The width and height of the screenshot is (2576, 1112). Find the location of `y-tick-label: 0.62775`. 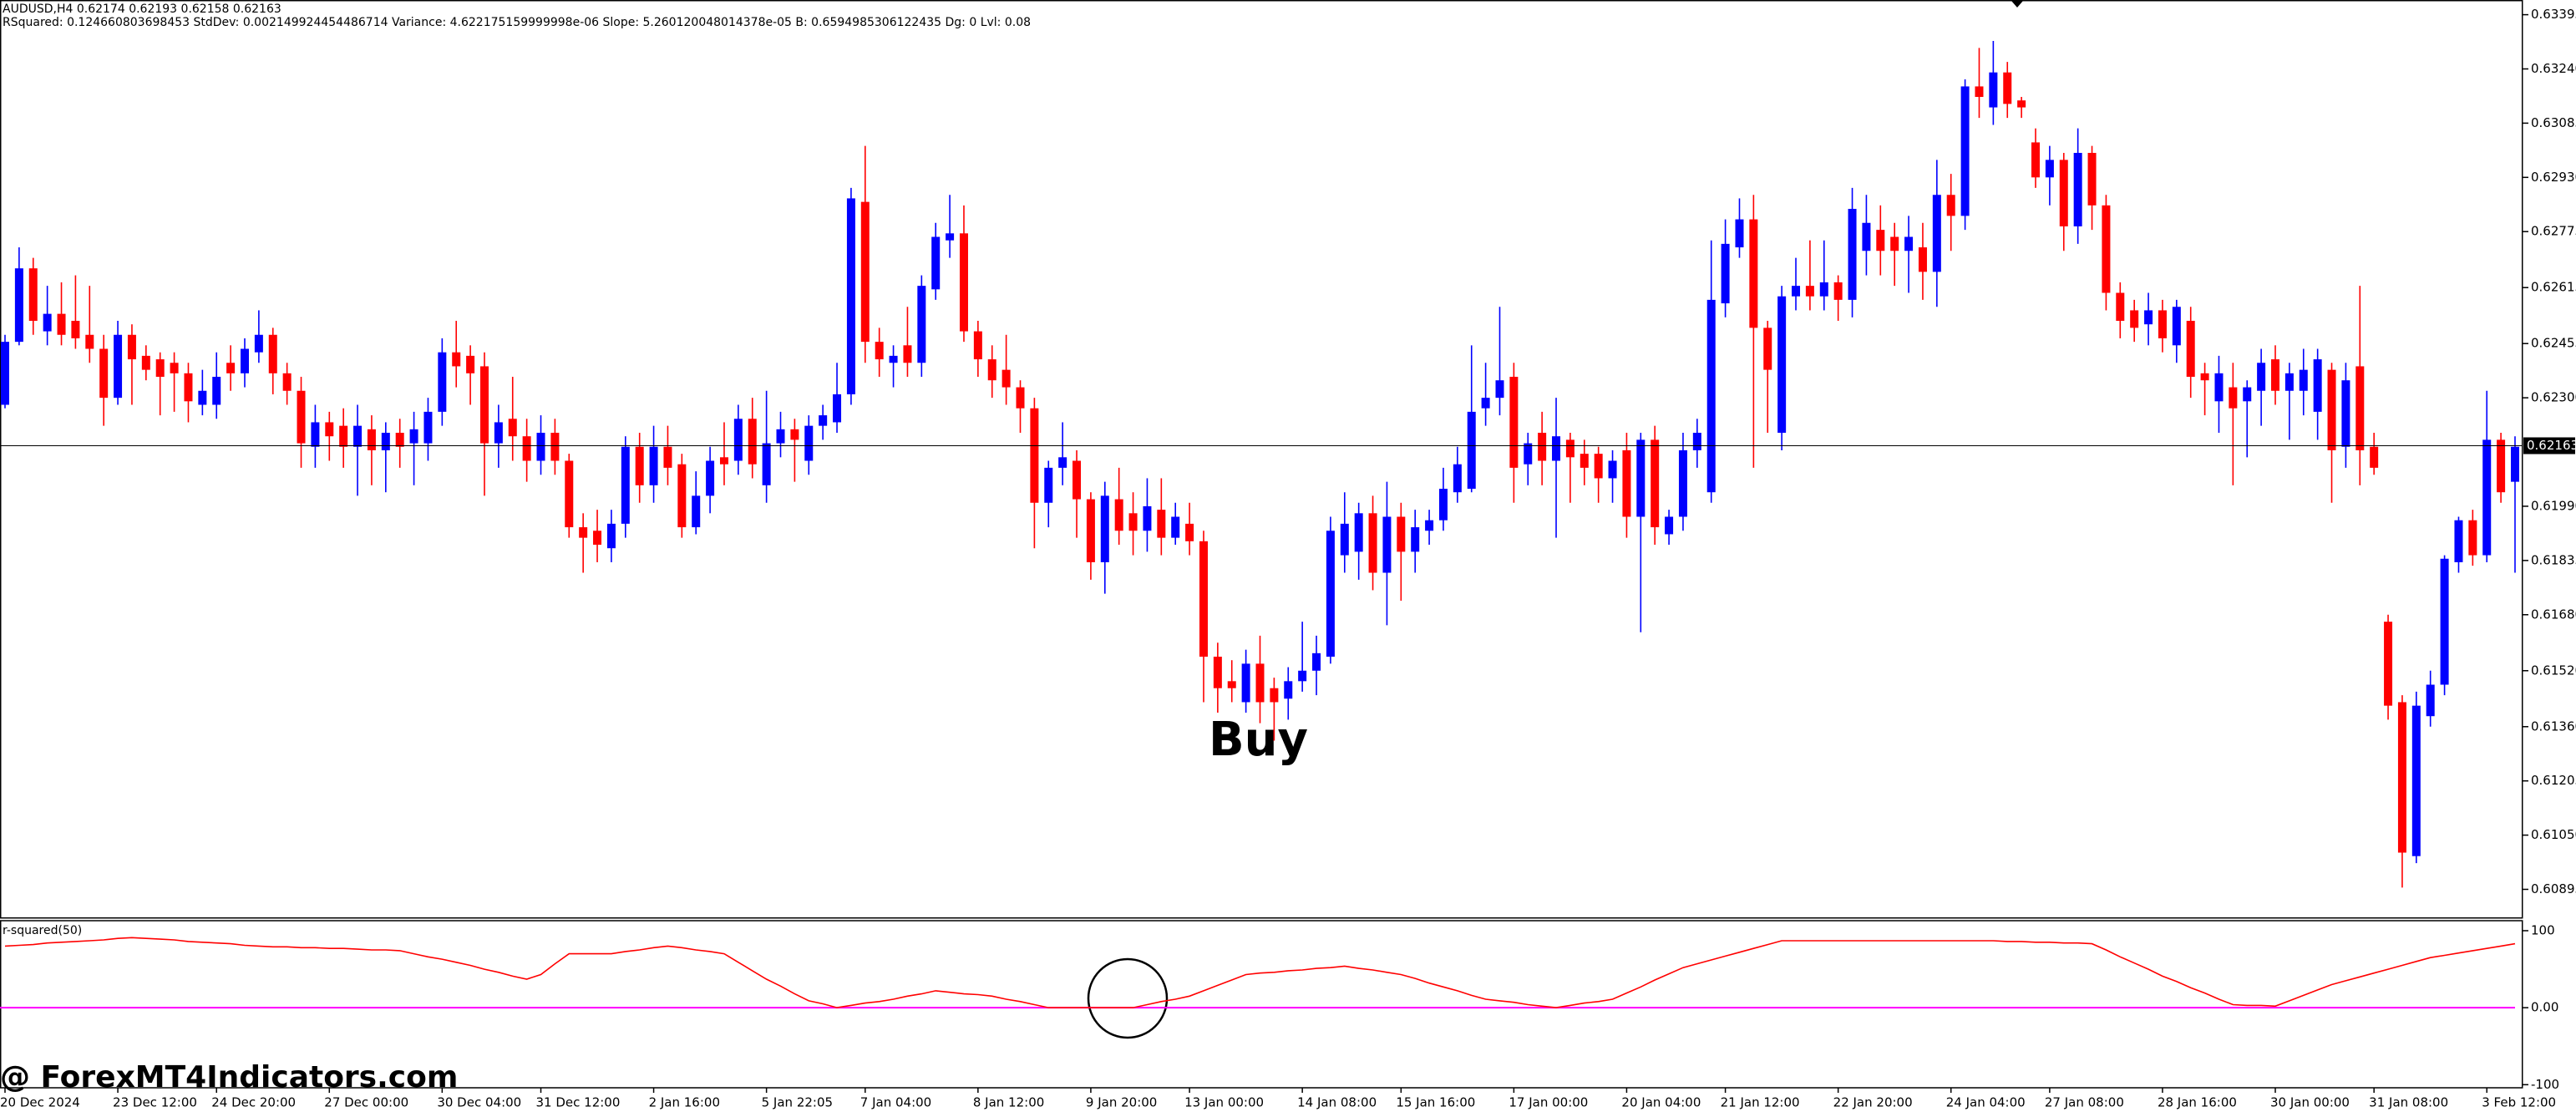

y-tick-label: 0.62775 is located at coordinates (2553, 232).